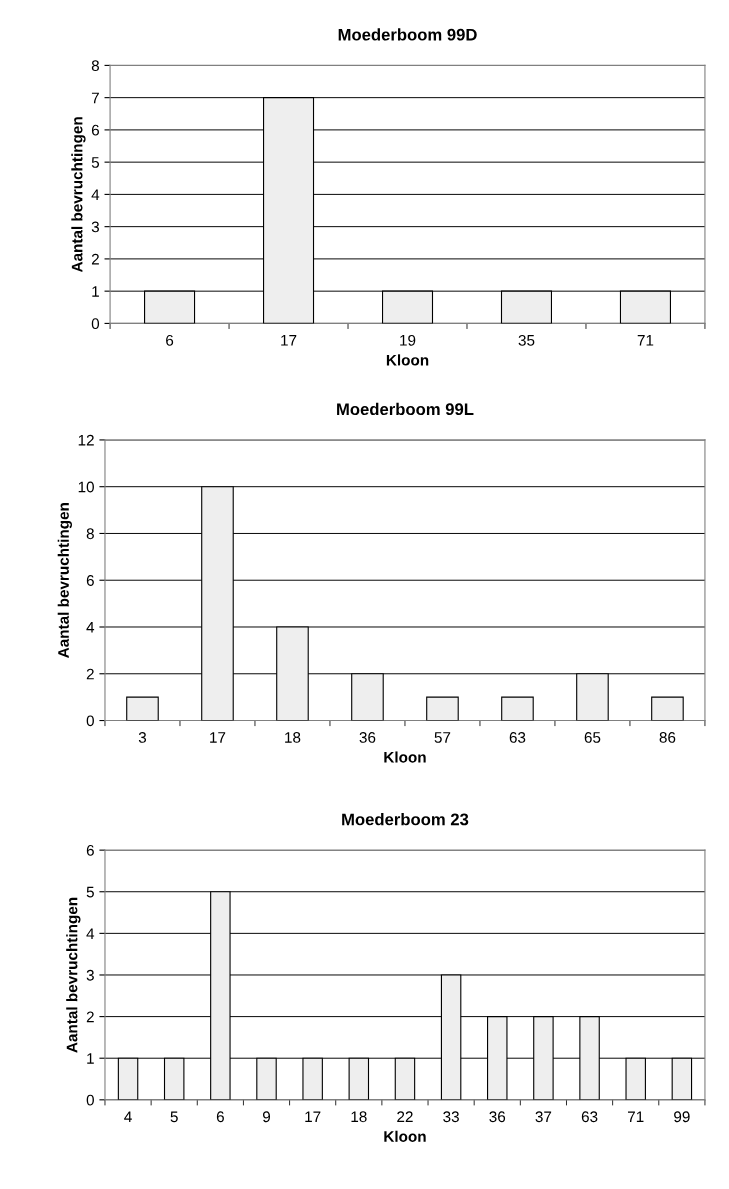 This screenshot has width=729, height=1189. What do you see at coordinates (95, 98) in the screenshot?
I see `y-tick-label: 7` at bounding box center [95, 98].